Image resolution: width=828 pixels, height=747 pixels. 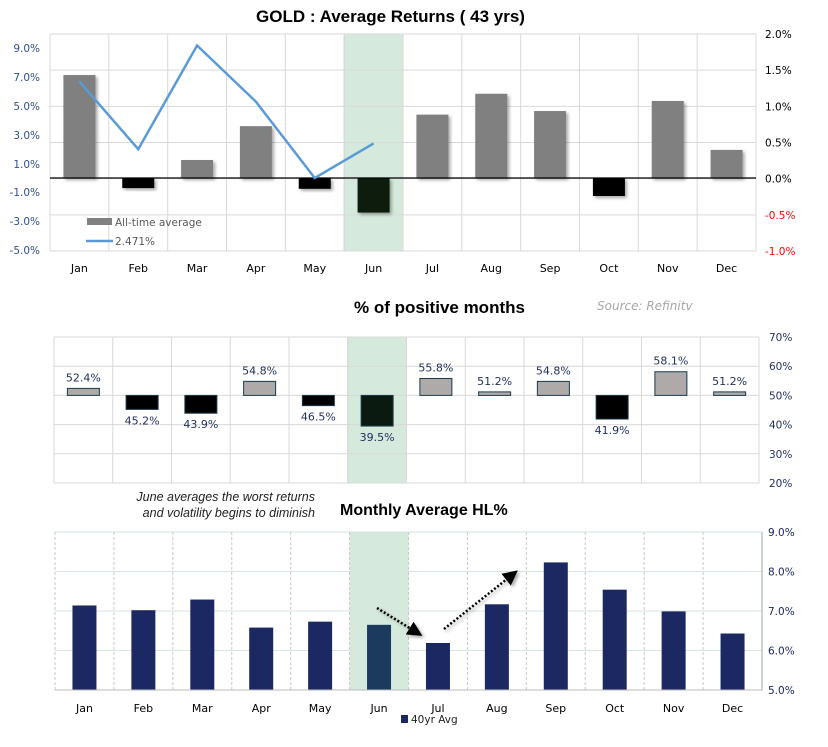 I want to click on data-label: 46.5%, so click(x=318, y=417).